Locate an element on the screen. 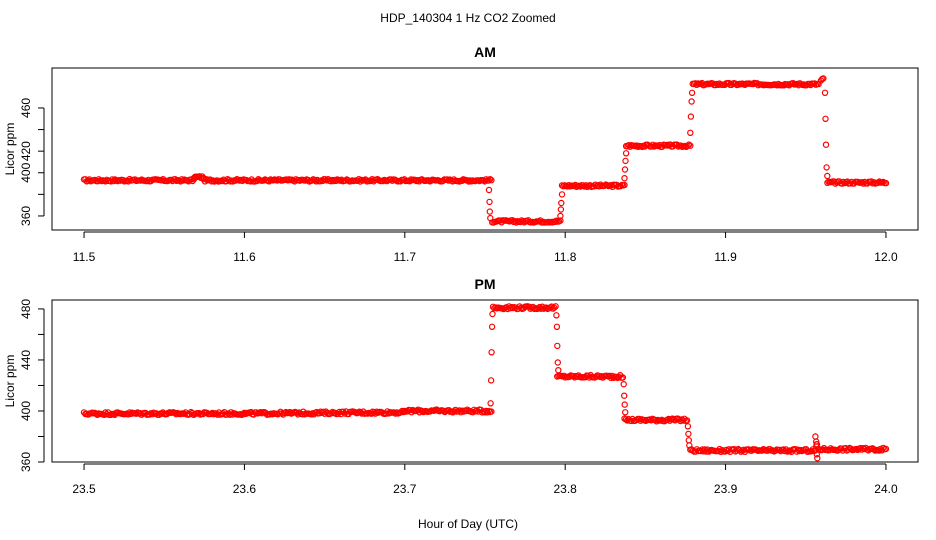 Image resolution: width=936 pixels, height=540 pixels. x-tick-label: 23.6 is located at coordinates (245, 489).